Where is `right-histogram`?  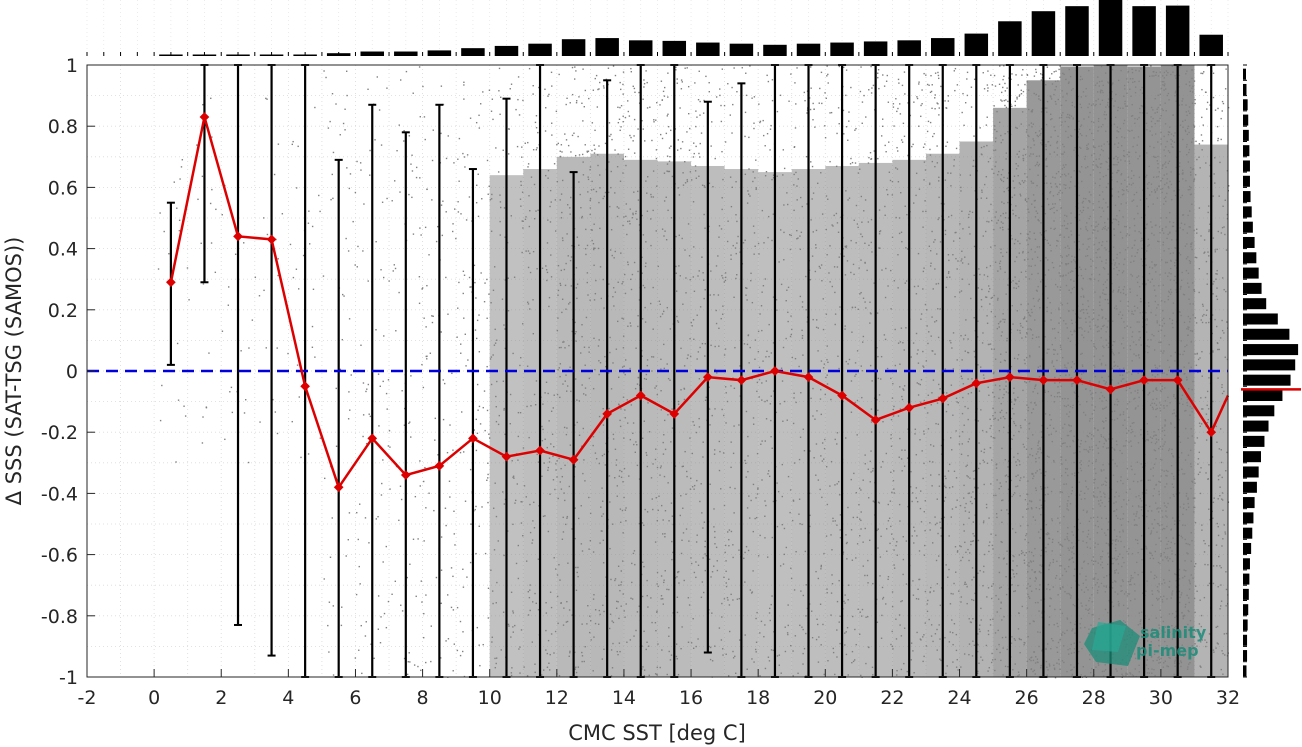 right-histogram is located at coordinates (1271, 371).